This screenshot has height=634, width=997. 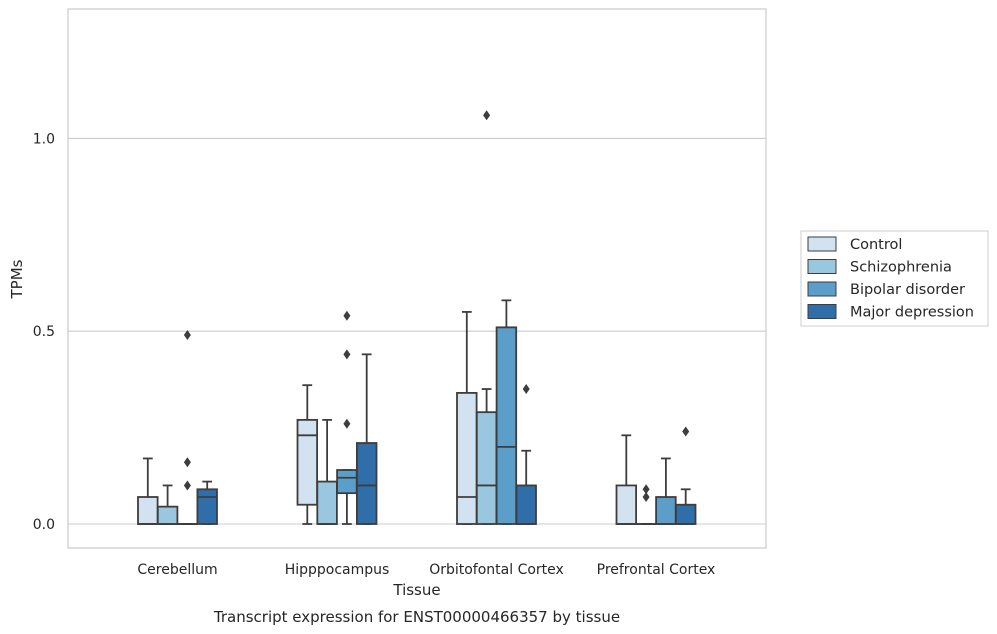 What do you see at coordinates (177, 570) in the screenshot?
I see `x-tick-label: Cerebellum` at bounding box center [177, 570].